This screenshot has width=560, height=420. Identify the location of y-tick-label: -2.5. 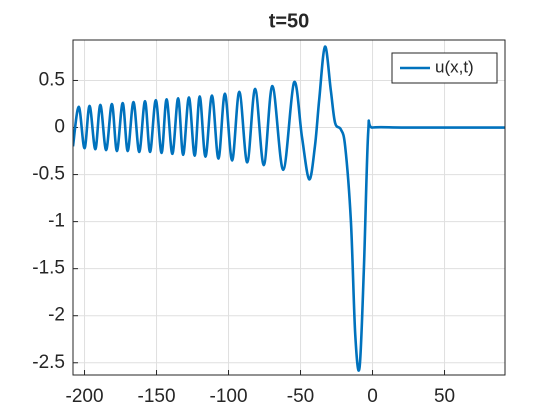
(48, 362).